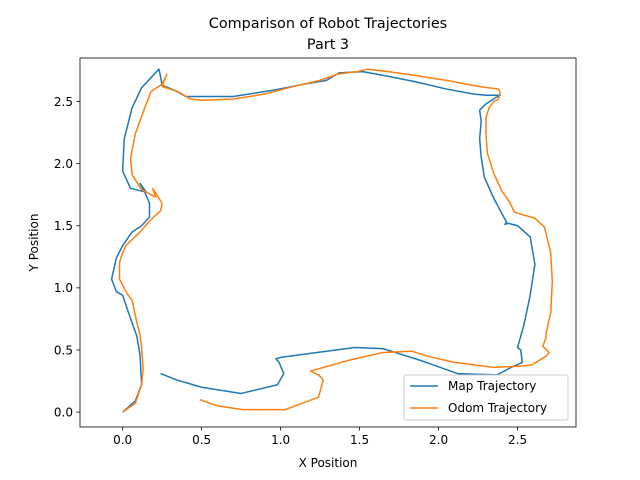 This screenshot has width=640, height=480. Describe the element at coordinates (34, 243) in the screenshot. I see `y-axis-label: Y Position` at that location.